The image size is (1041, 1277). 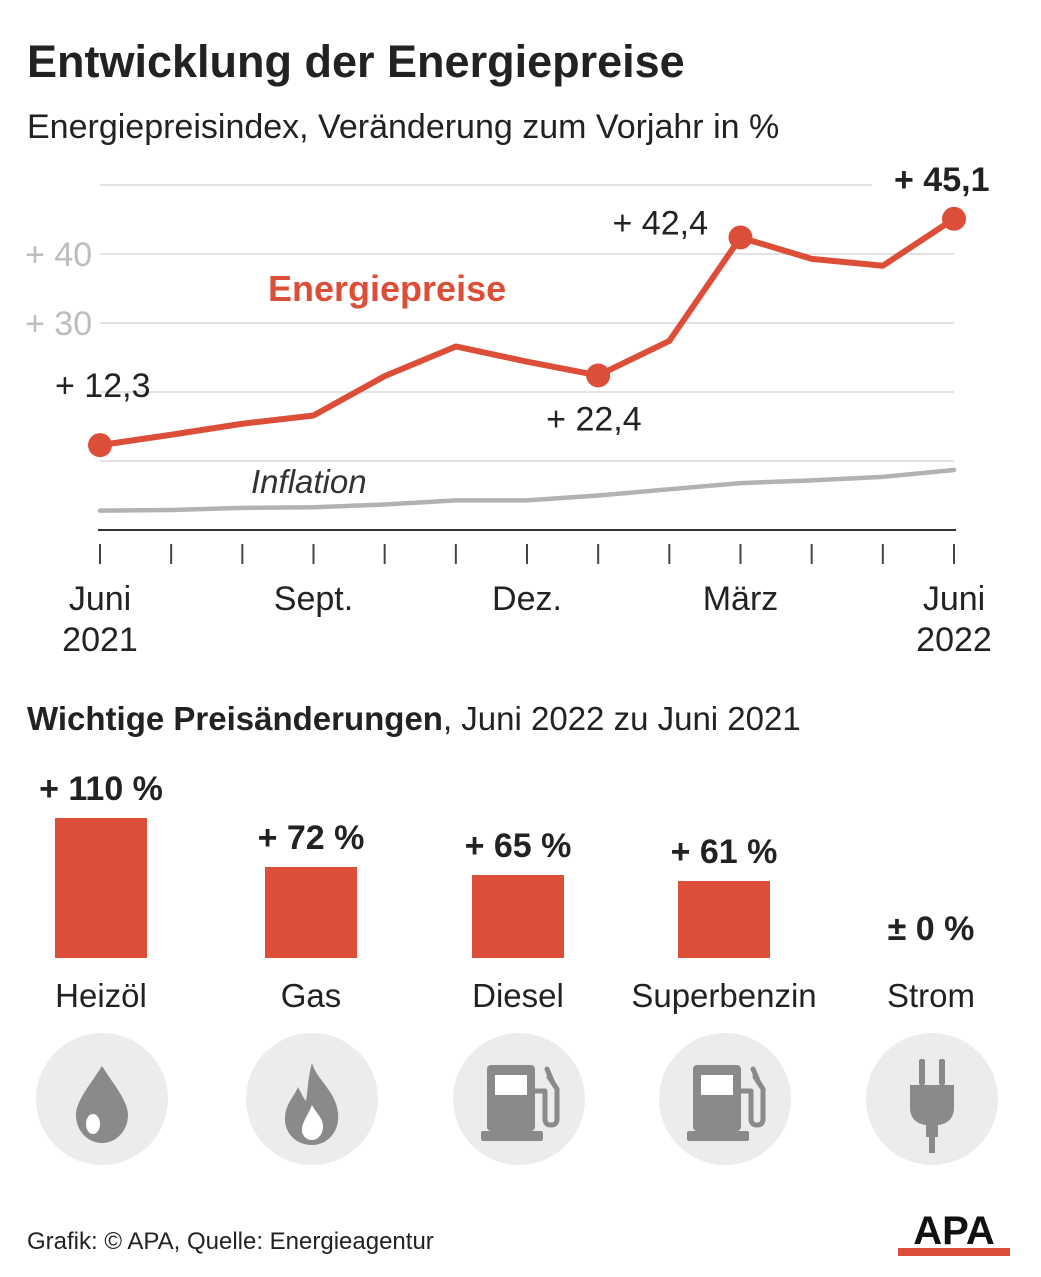 What do you see at coordinates (58, 255) in the screenshot?
I see `y-tick-label: + 40` at bounding box center [58, 255].